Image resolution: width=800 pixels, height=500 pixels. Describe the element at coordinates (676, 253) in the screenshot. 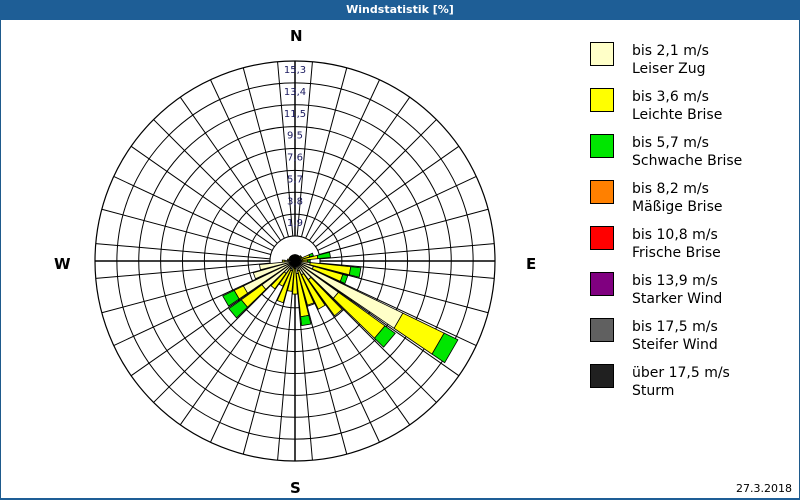

I see `legend-label: Frische Brise` at that location.